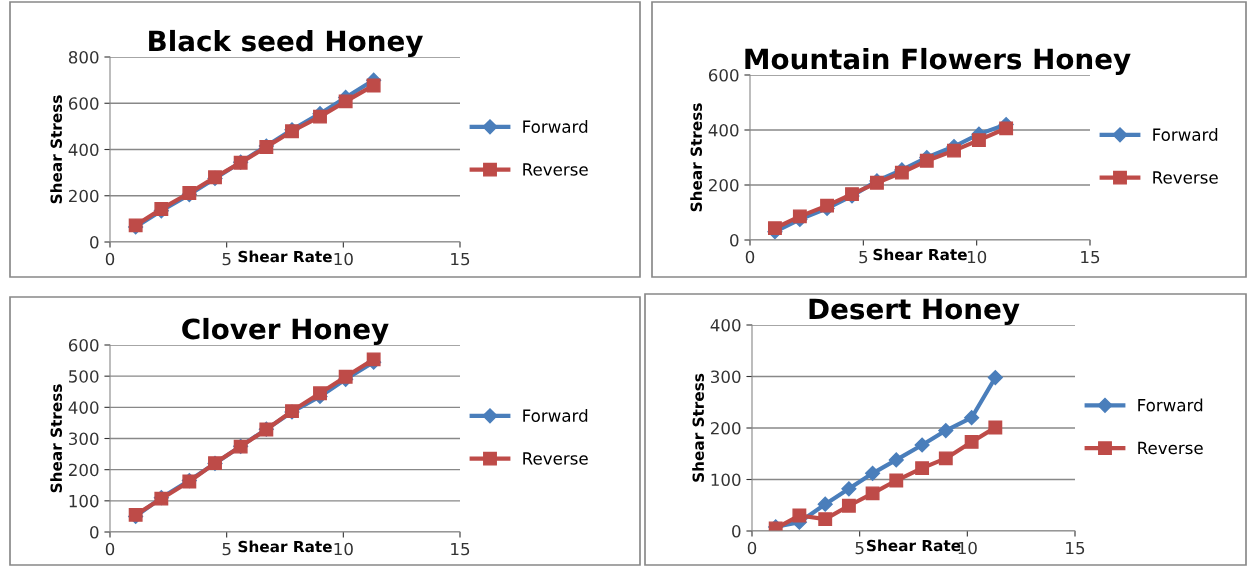 This screenshot has height=567, width=1249. I want to click on y-tick-label: 500, so click(84, 376).